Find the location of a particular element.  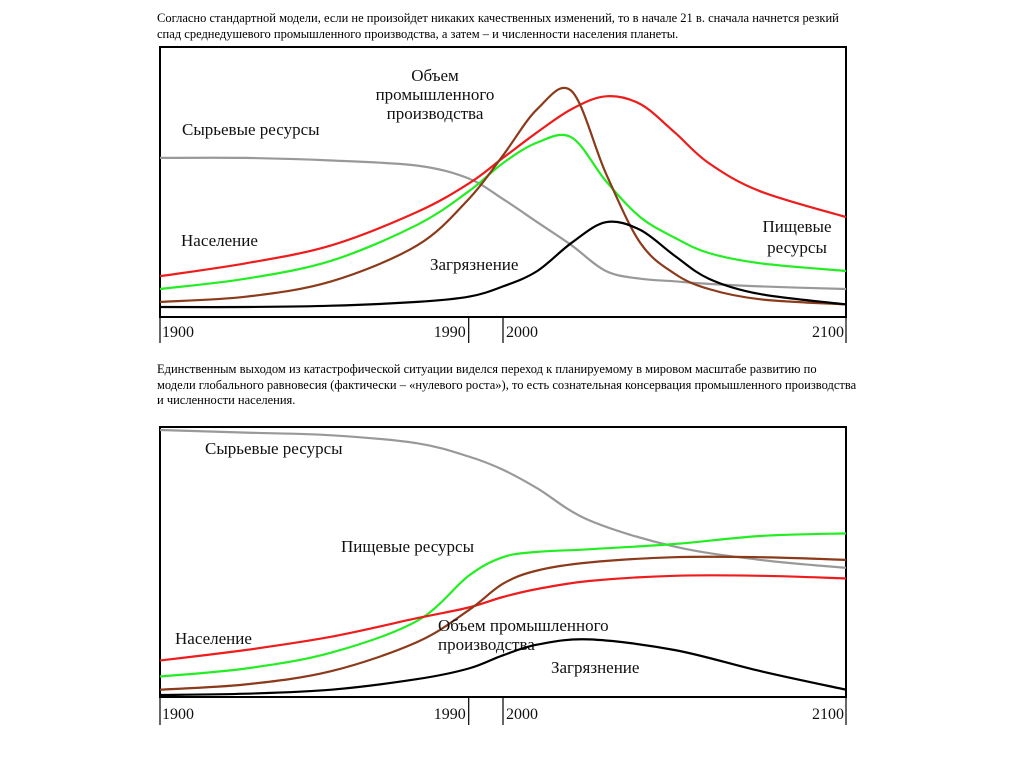

series-line-industry is located at coordinates (503, 623).